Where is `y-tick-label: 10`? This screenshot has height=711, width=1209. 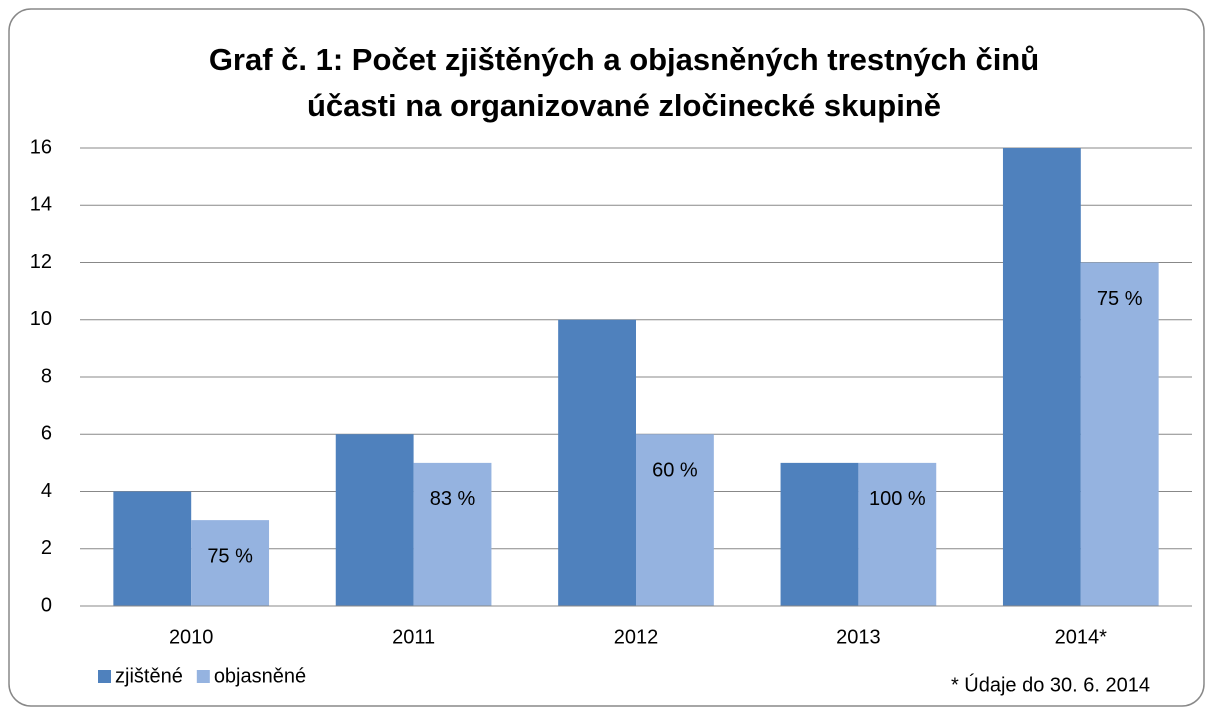
y-tick-label: 10 is located at coordinates (41, 319).